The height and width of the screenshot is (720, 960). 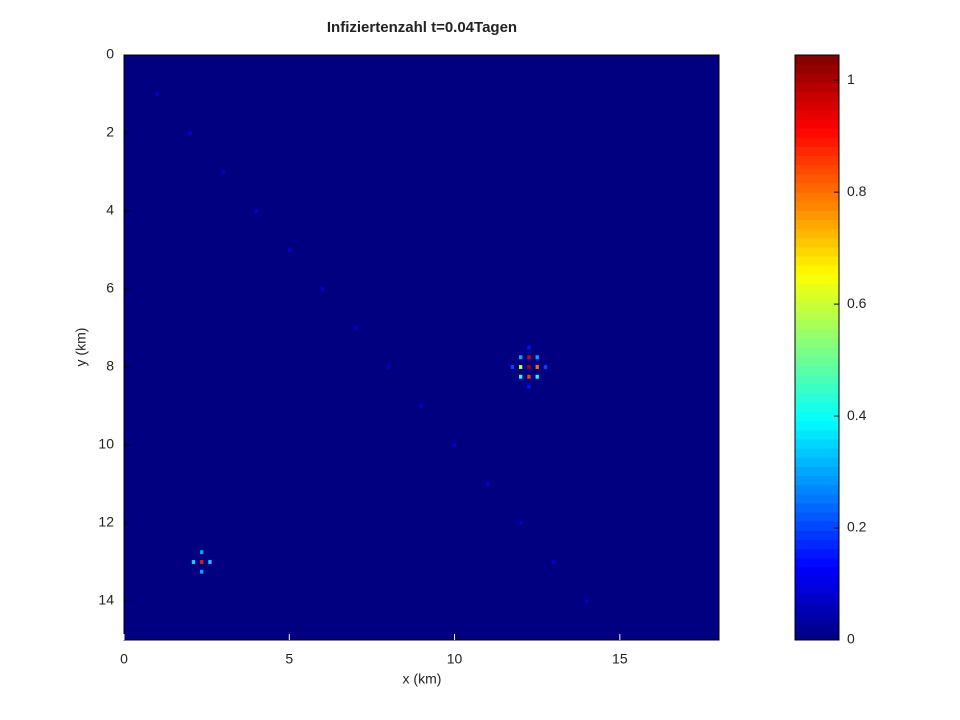 I want to click on x-tick-label: 0, so click(x=124, y=659).